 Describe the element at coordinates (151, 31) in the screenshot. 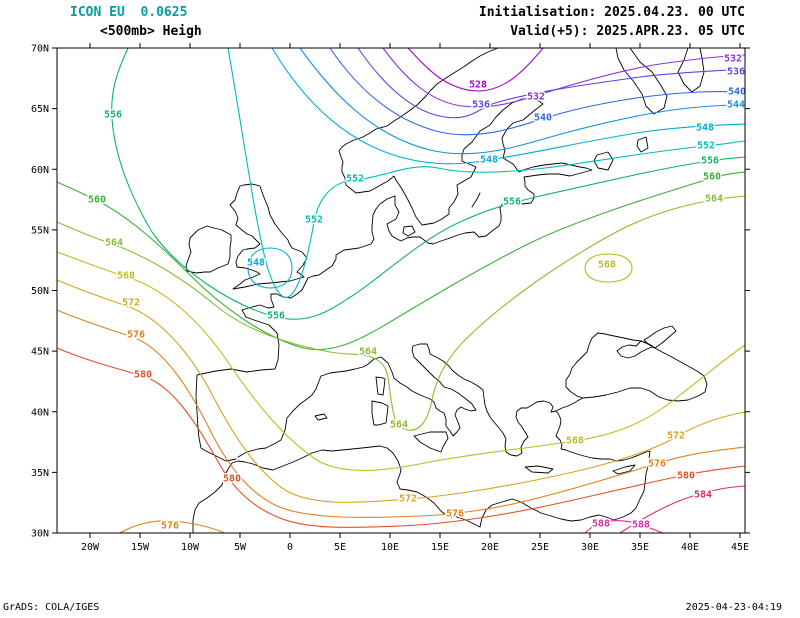

I see `field-title: <500mb> Heigh` at that location.